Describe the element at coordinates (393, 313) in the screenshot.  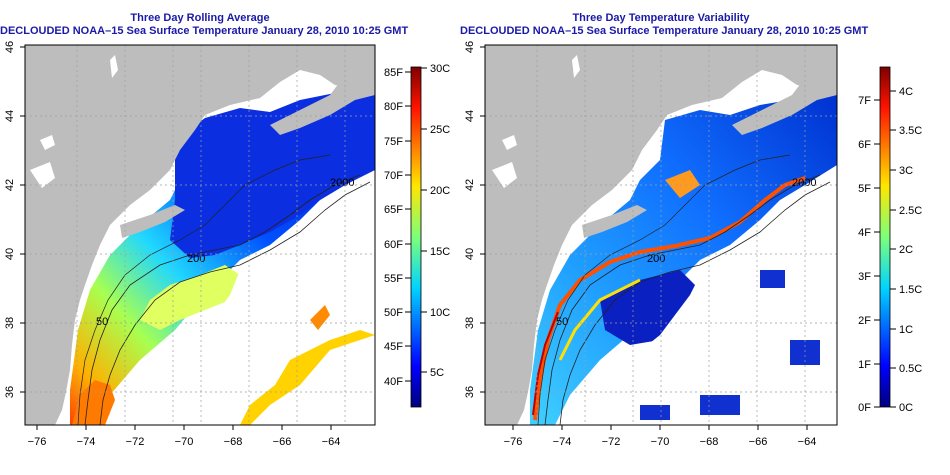
I see `colorbar-f-label: 50F` at that location.